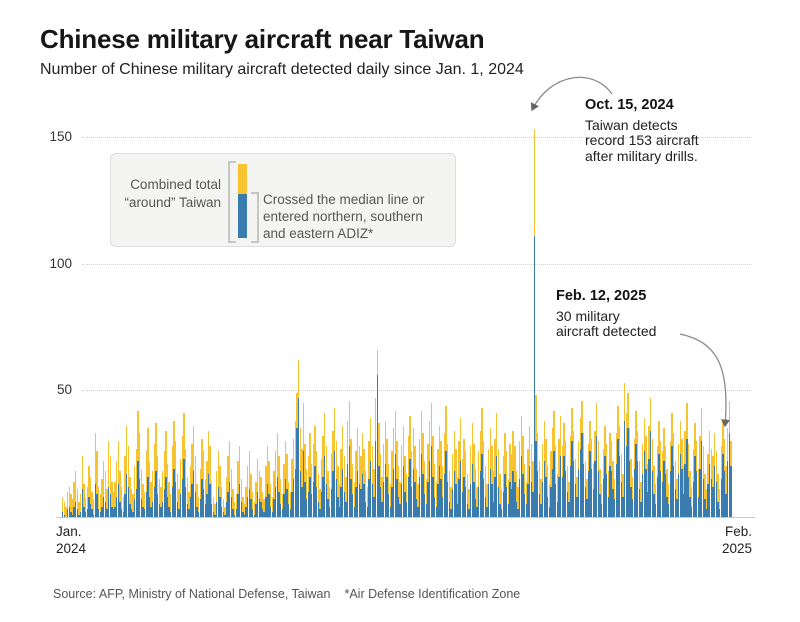 This screenshot has width=800, height=622. Describe the element at coordinates (175, 184) in the screenshot. I see `legend-combined-line-1: Combined total` at that location.